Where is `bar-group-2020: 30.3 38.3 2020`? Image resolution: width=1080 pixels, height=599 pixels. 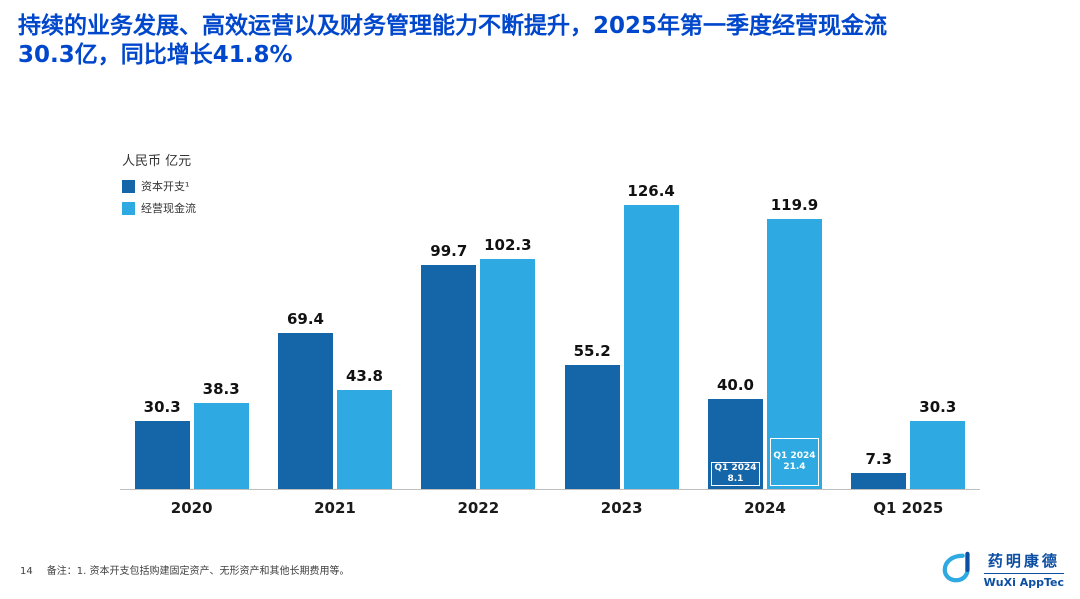 bar-group-2020: 30.3 38.3 2020 is located at coordinates (191, 448).